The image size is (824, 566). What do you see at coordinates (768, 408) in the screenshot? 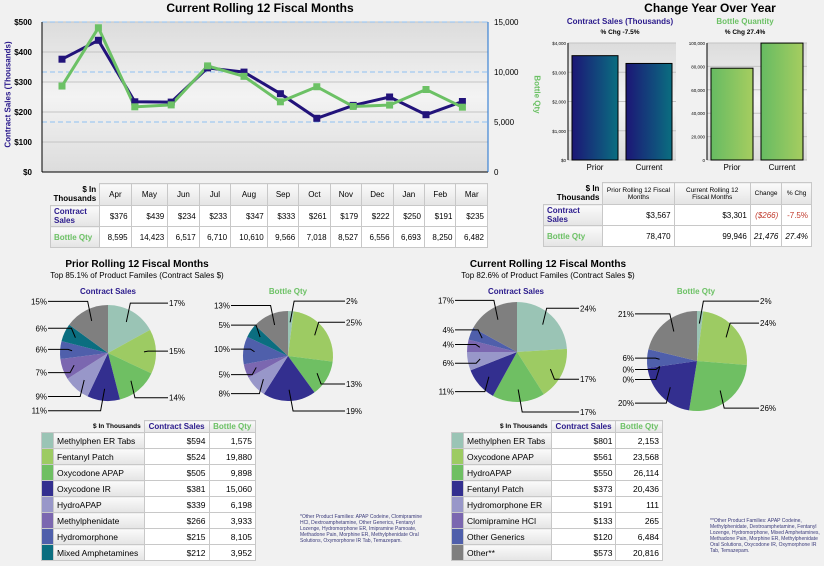
I see `current-bq-pct-label: 26%` at bounding box center [768, 408].